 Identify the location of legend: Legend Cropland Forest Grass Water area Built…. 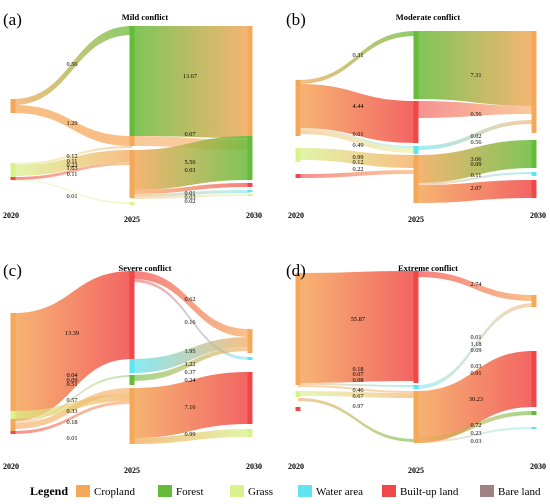
(285, 491).